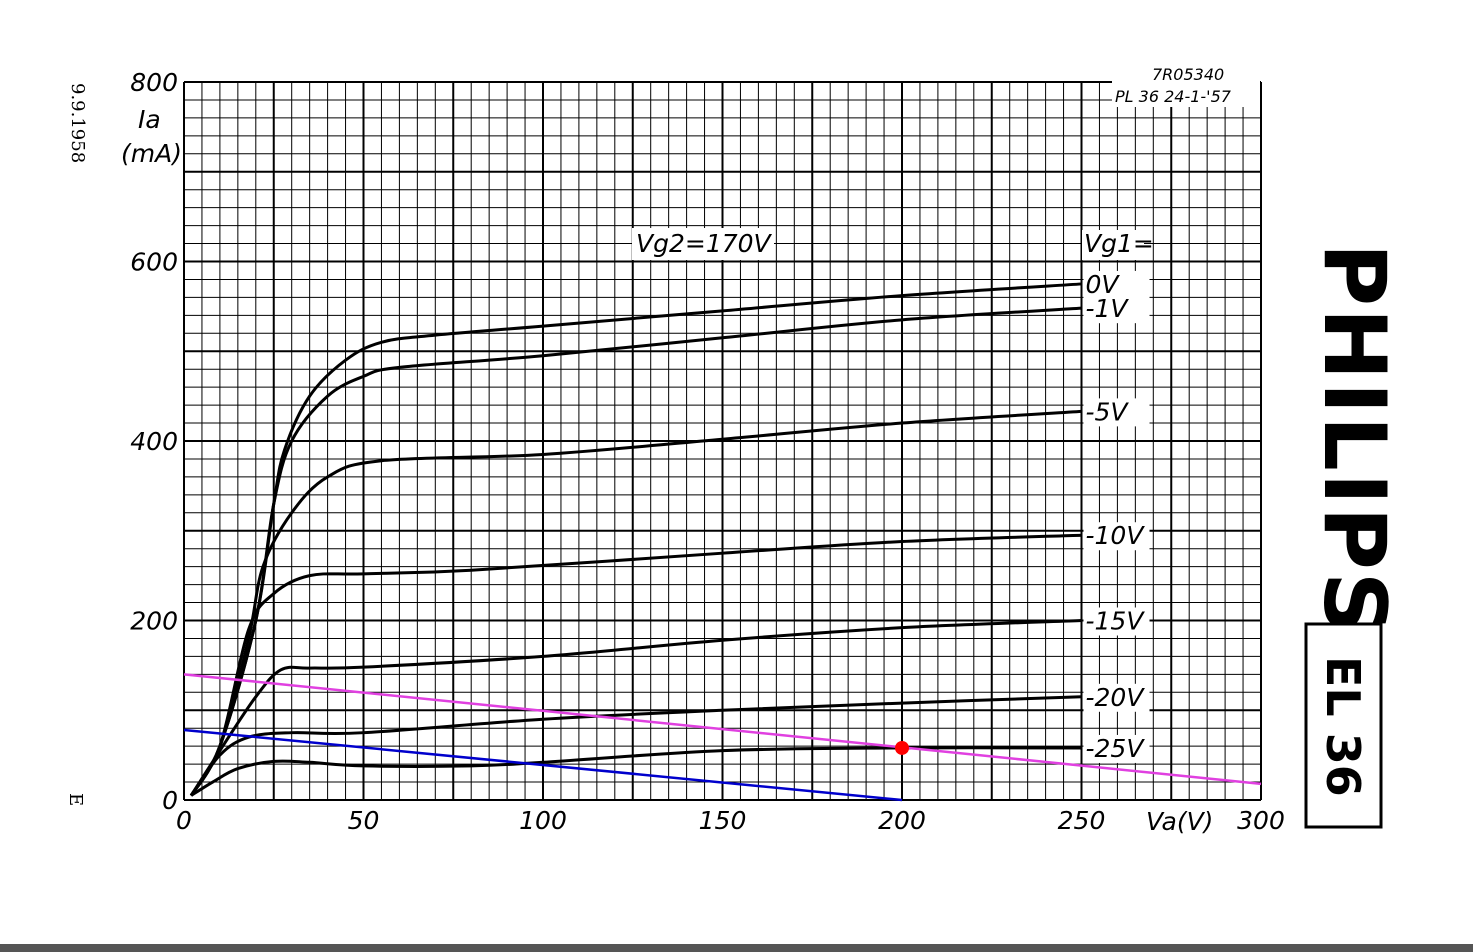  I want to click on y-axis-label: Ia, so click(149, 119).